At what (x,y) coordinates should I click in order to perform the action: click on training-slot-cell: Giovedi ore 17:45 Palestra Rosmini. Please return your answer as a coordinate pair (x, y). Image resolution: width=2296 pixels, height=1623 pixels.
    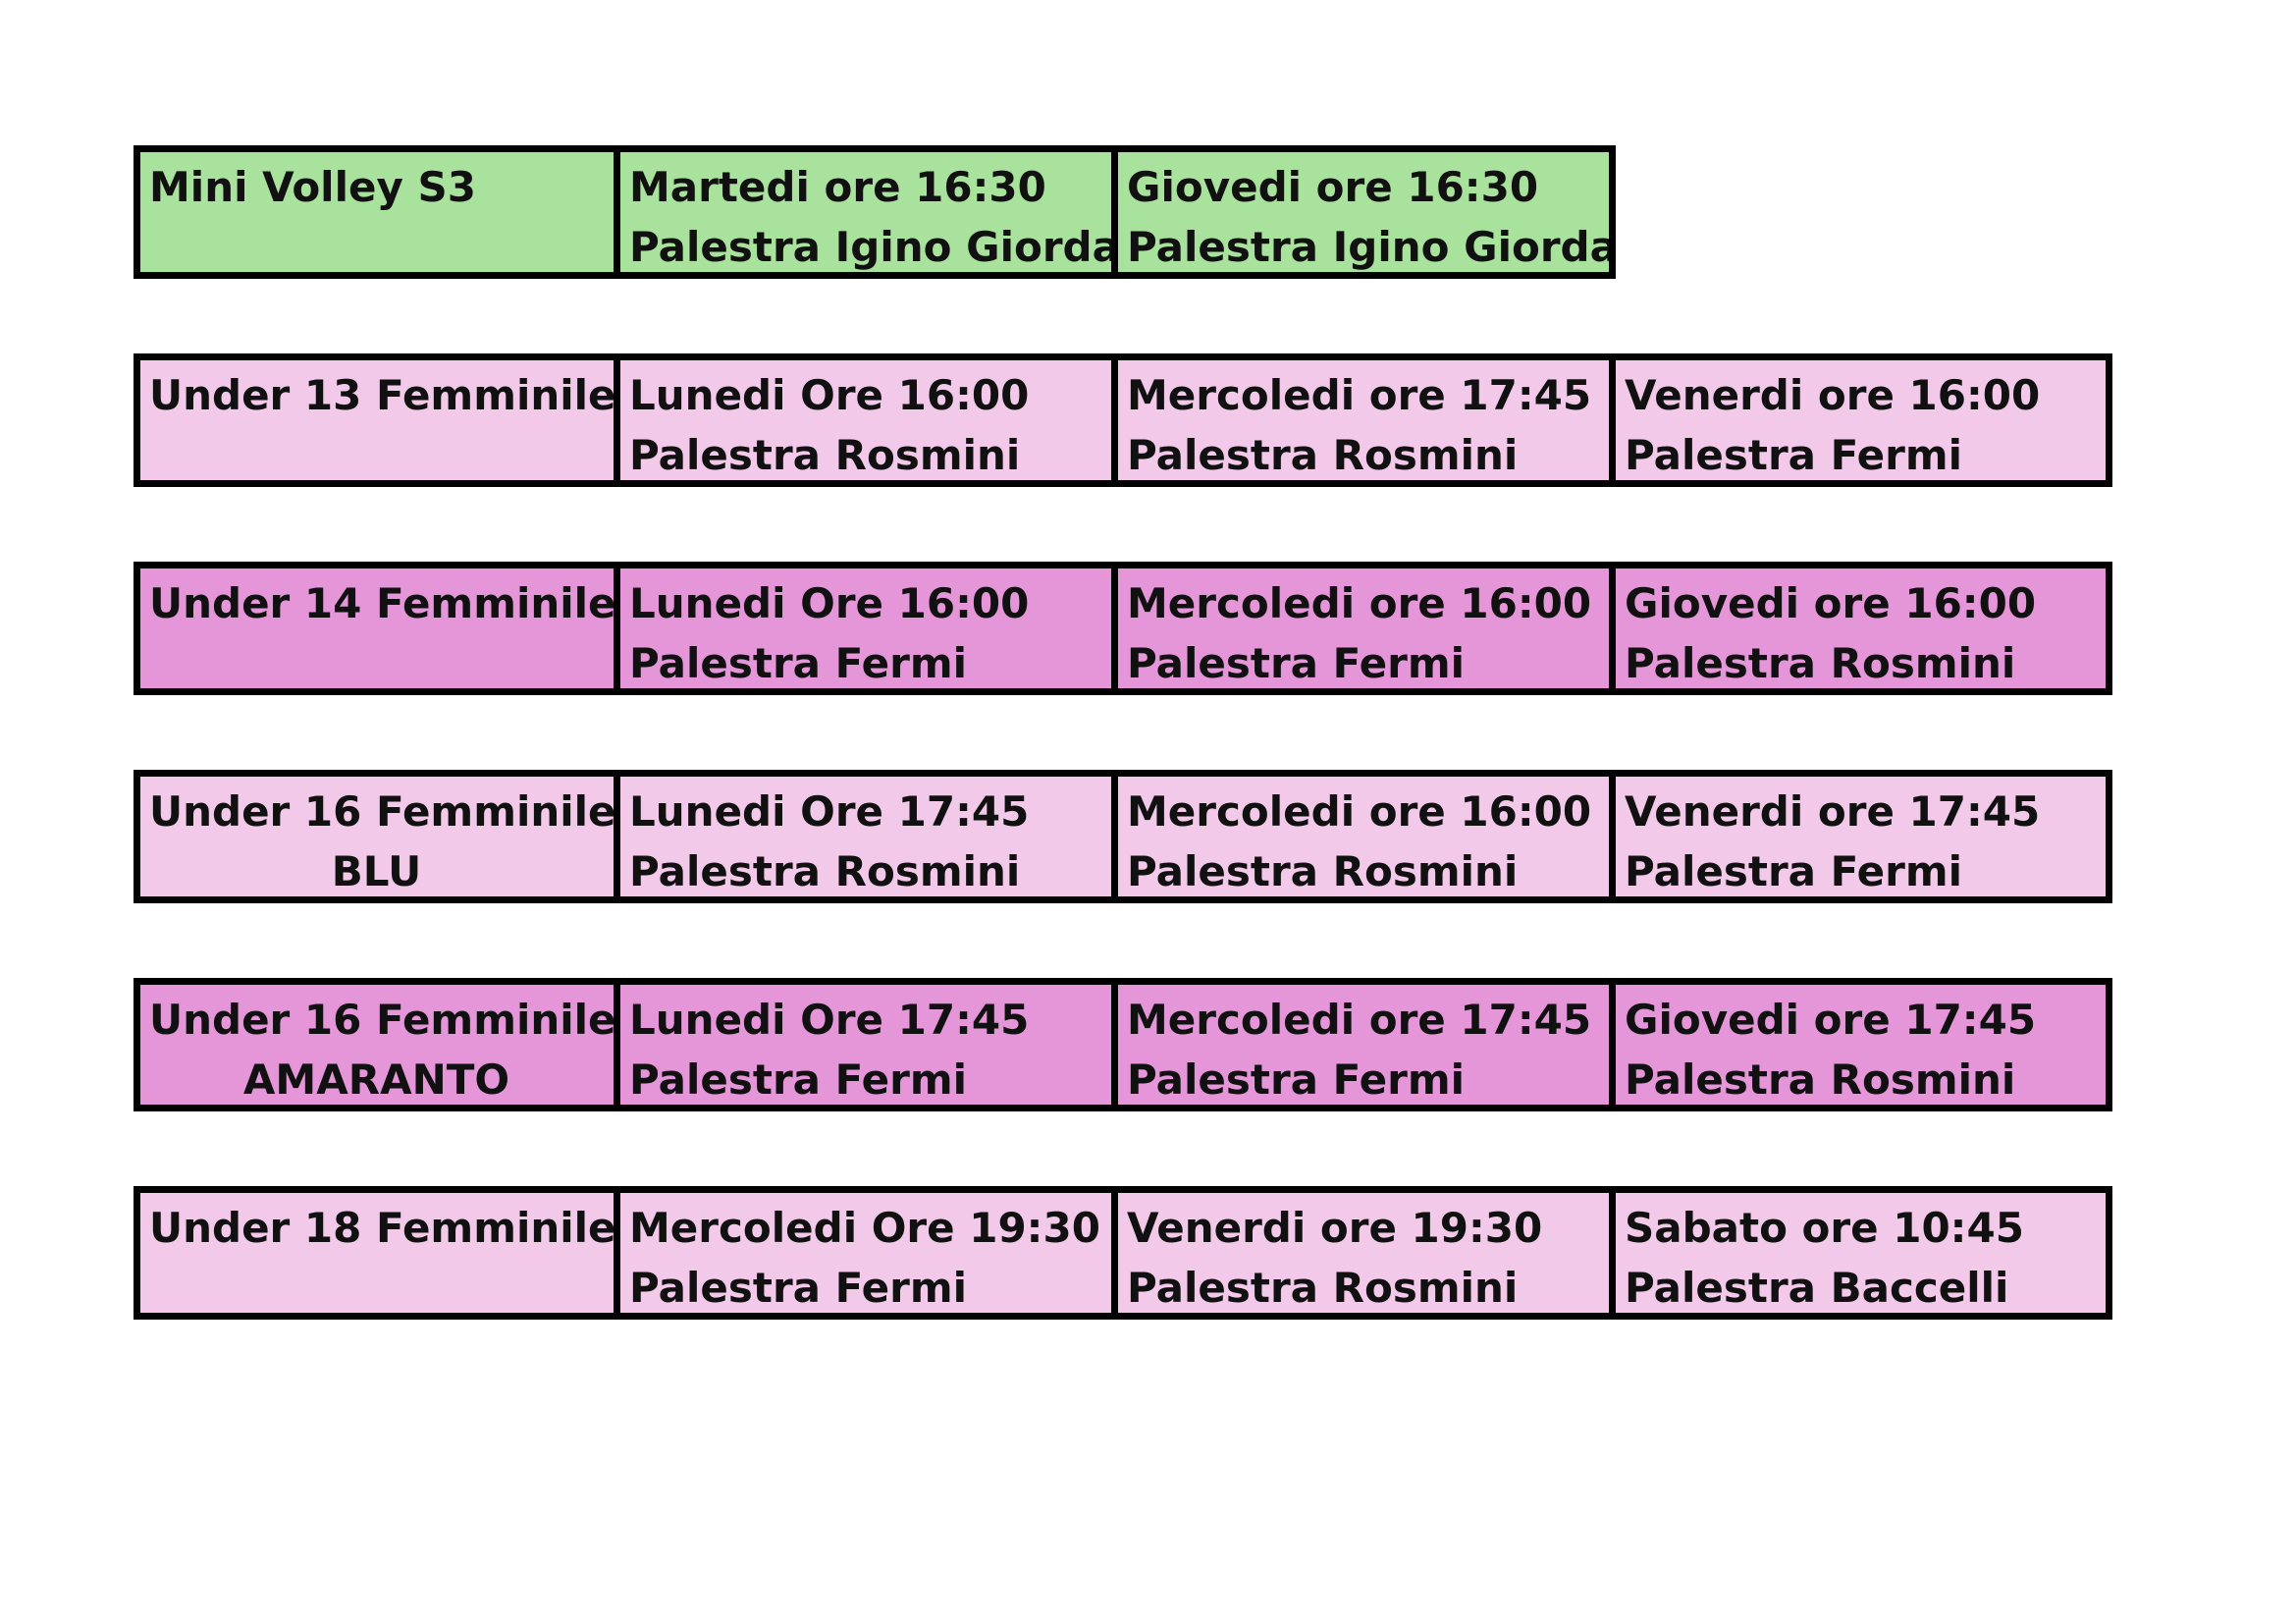
    Looking at the image, I should click on (1864, 1044).